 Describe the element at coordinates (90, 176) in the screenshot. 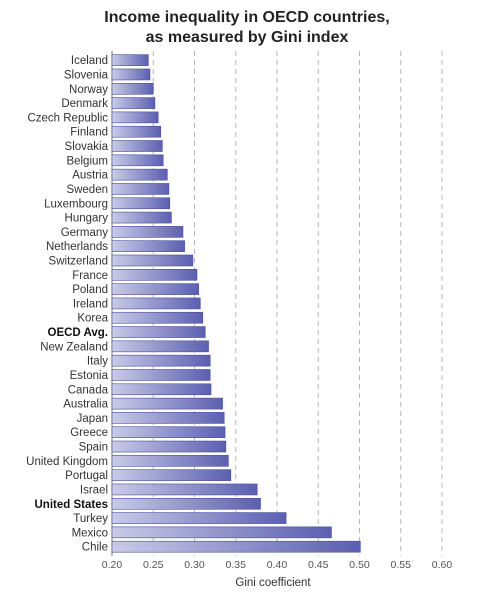

I see `category-label: Austria` at that location.